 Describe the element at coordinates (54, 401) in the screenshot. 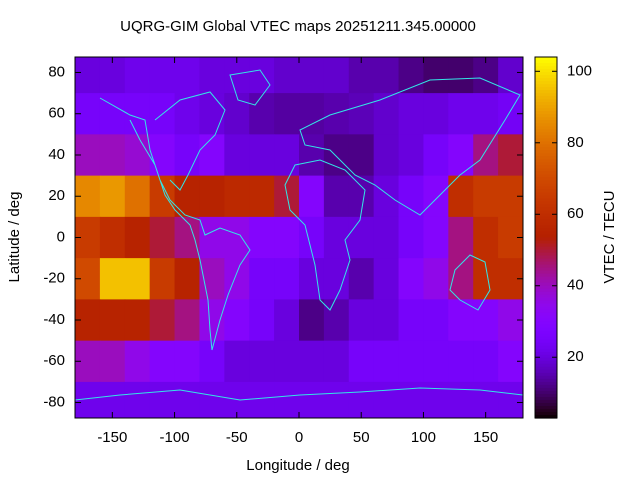

I see `y-tick-label: -80` at that location.